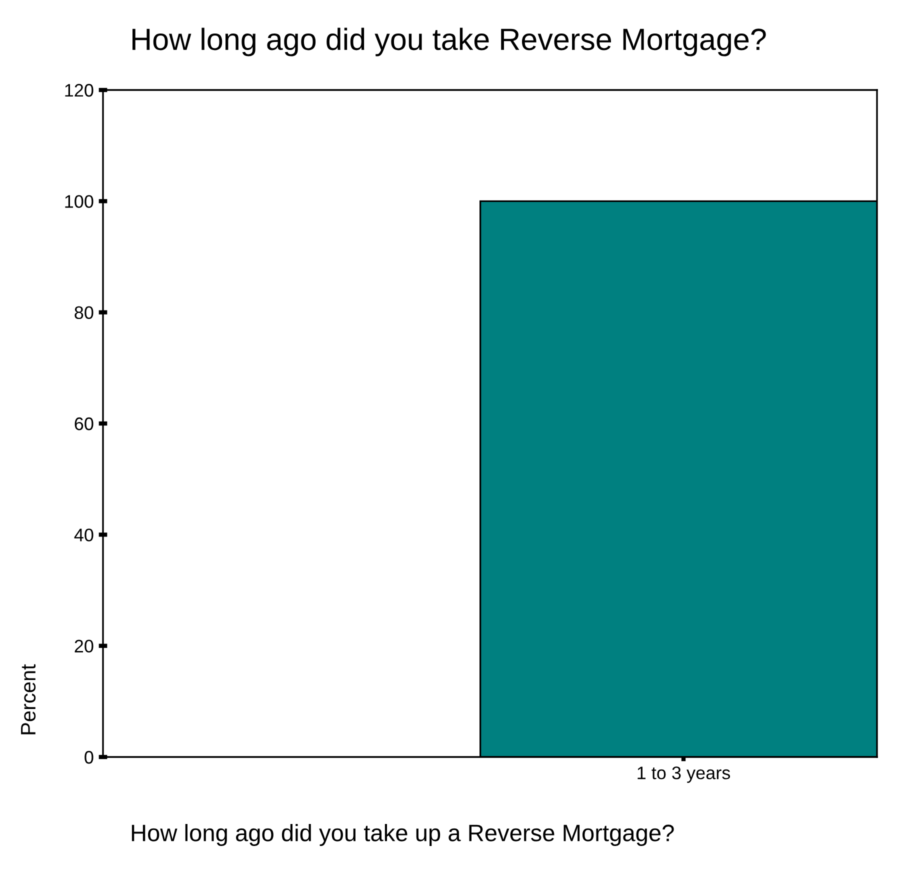 This screenshot has width=923, height=886. Describe the element at coordinates (89, 757) in the screenshot. I see `y-tick-label: 0` at that location.